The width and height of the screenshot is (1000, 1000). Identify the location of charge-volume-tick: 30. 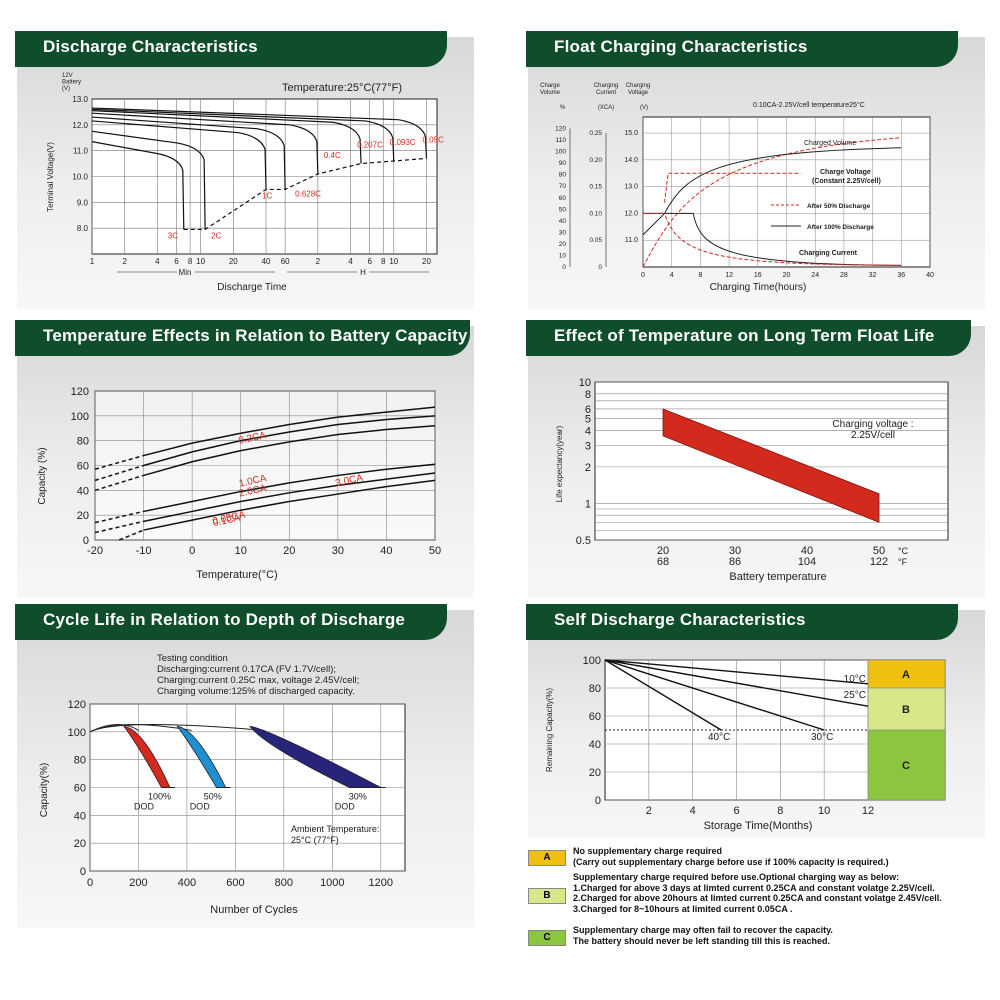
(563, 232).